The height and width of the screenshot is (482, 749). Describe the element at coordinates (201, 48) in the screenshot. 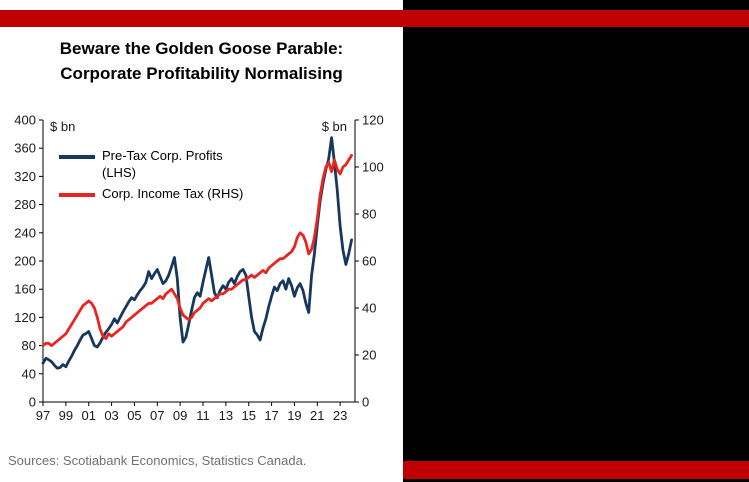

I see `chart-title-line1: Beware the Golden Goose Parable:` at that location.